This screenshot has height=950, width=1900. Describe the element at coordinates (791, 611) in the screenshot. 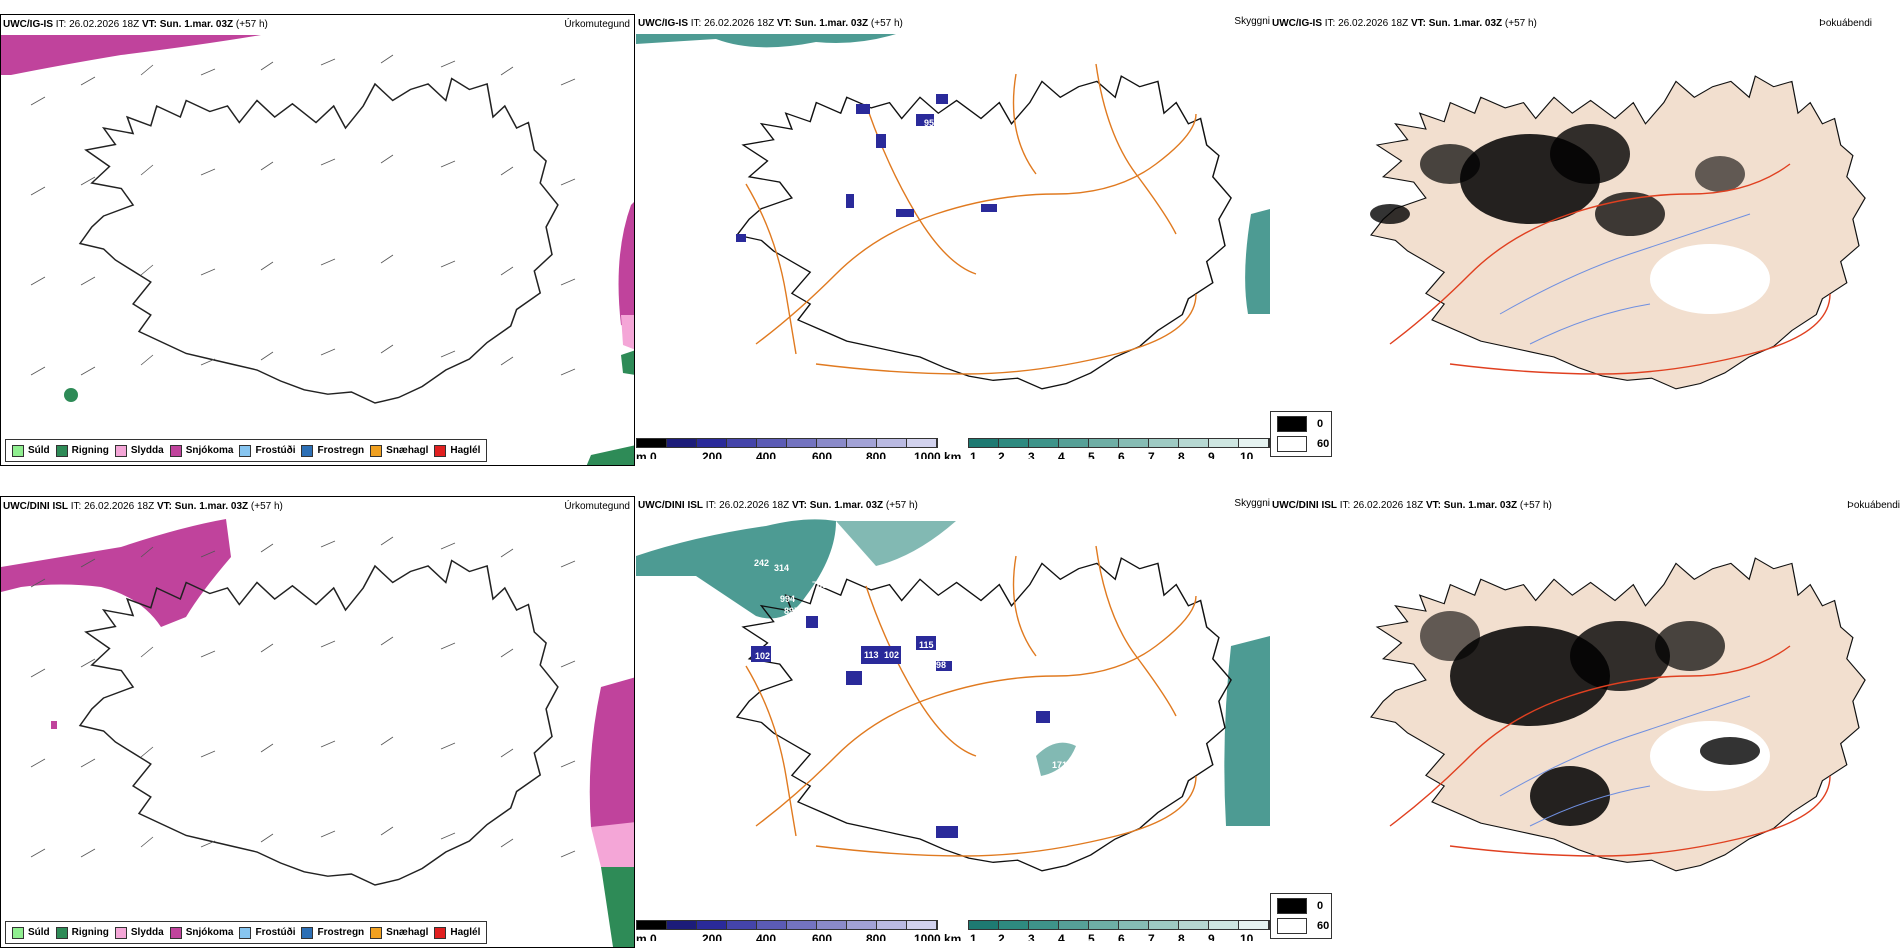

I see `cloudbase-value: 897` at that location.